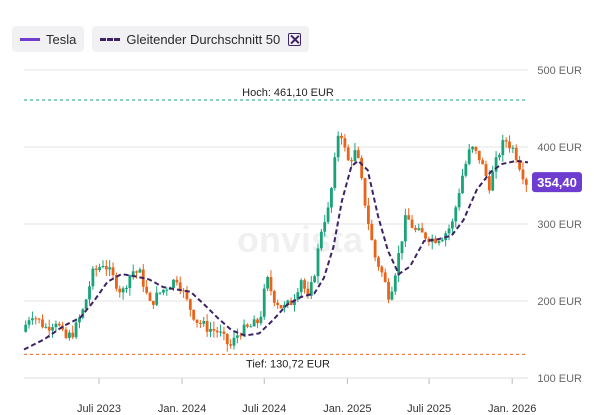 This screenshot has height=415, width=594. What do you see at coordinates (300, 239) in the screenshot?
I see `watermark-text: onvista` at bounding box center [300, 239].